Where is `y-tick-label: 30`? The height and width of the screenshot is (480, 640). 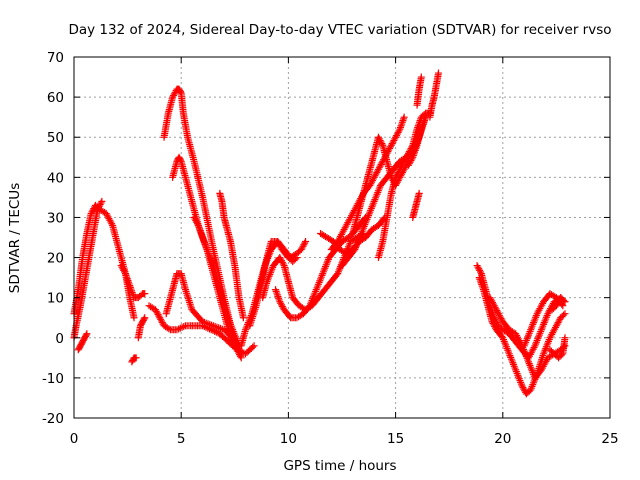
y-tick-label: 30 is located at coordinates (55, 218).